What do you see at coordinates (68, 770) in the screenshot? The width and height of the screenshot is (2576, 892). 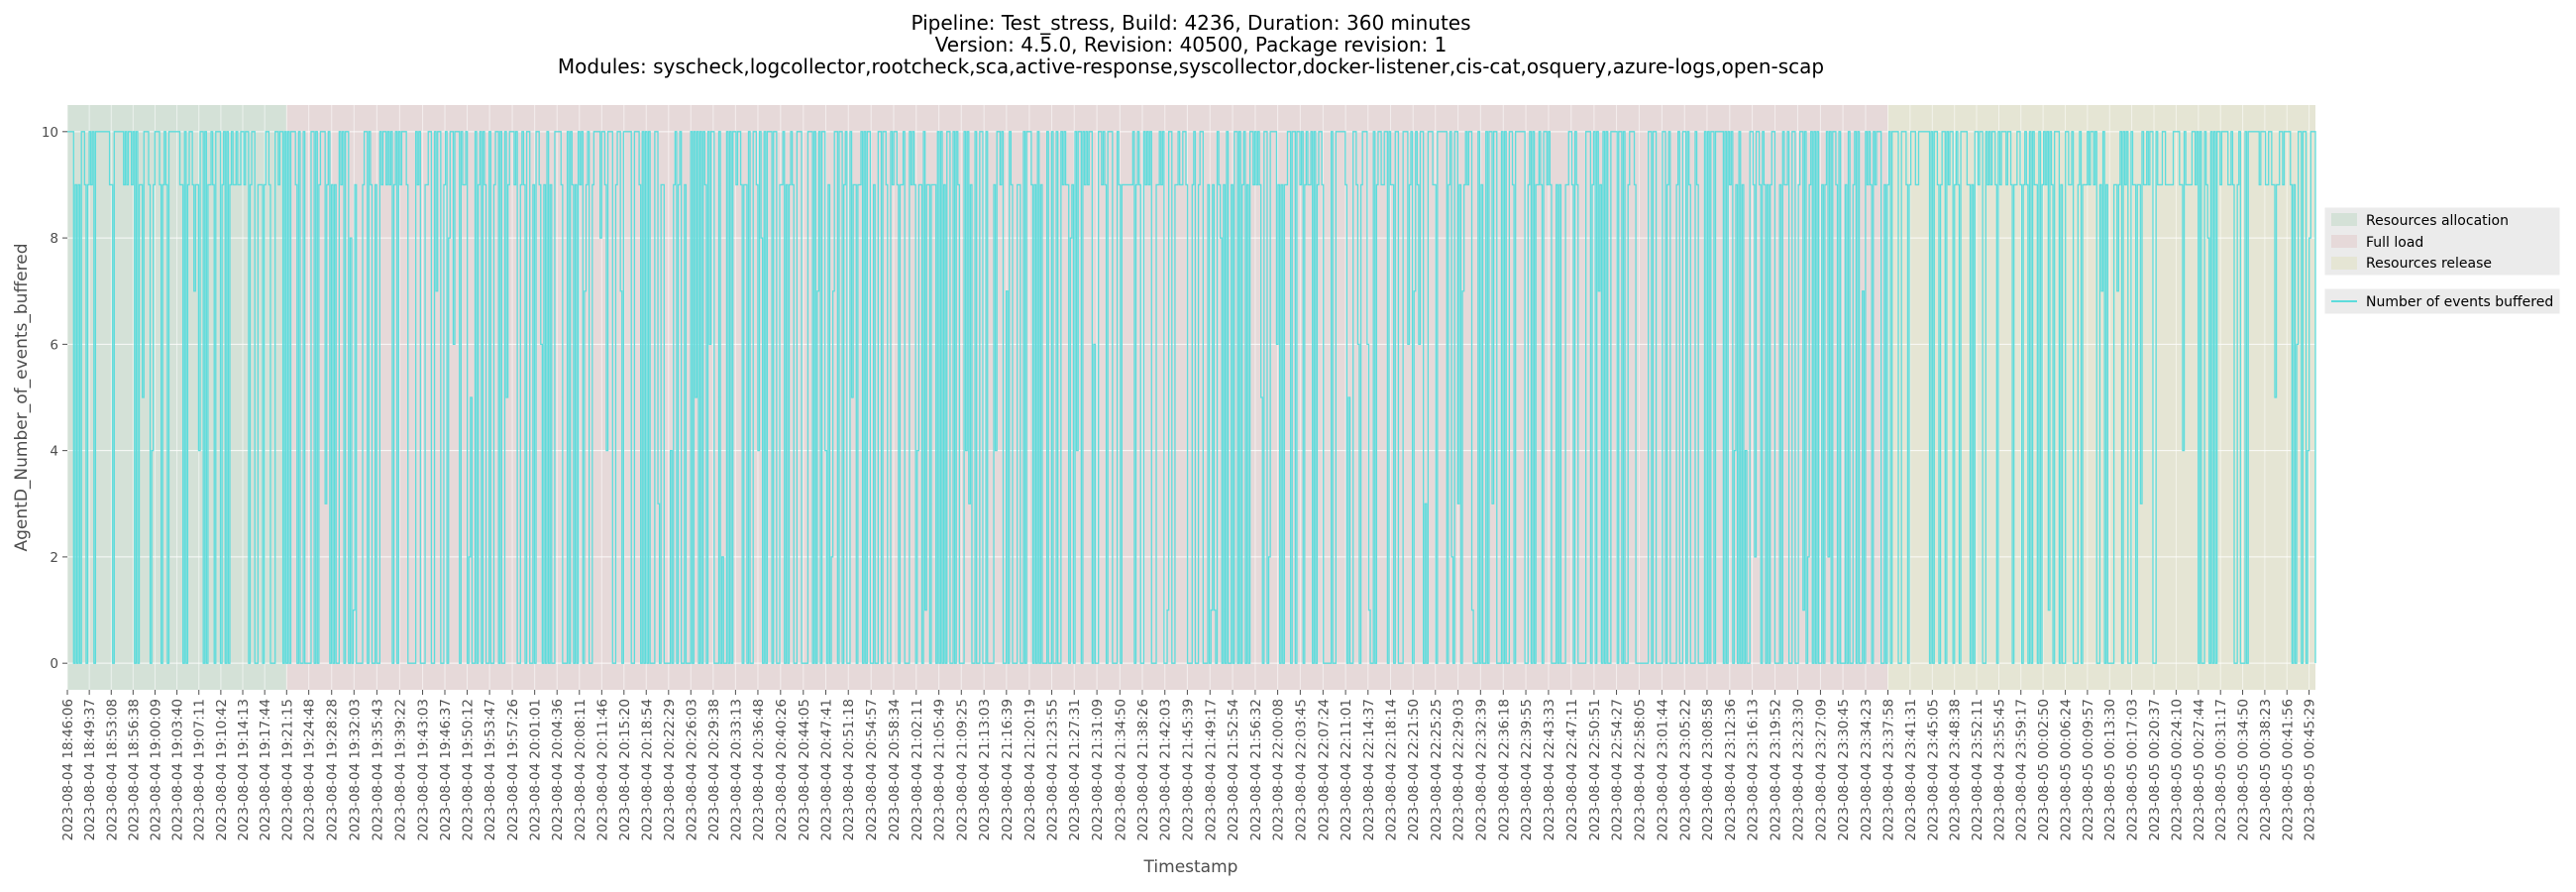 I see `x-tick-label-0: 2023-08-04 18:46:06` at bounding box center [68, 770].